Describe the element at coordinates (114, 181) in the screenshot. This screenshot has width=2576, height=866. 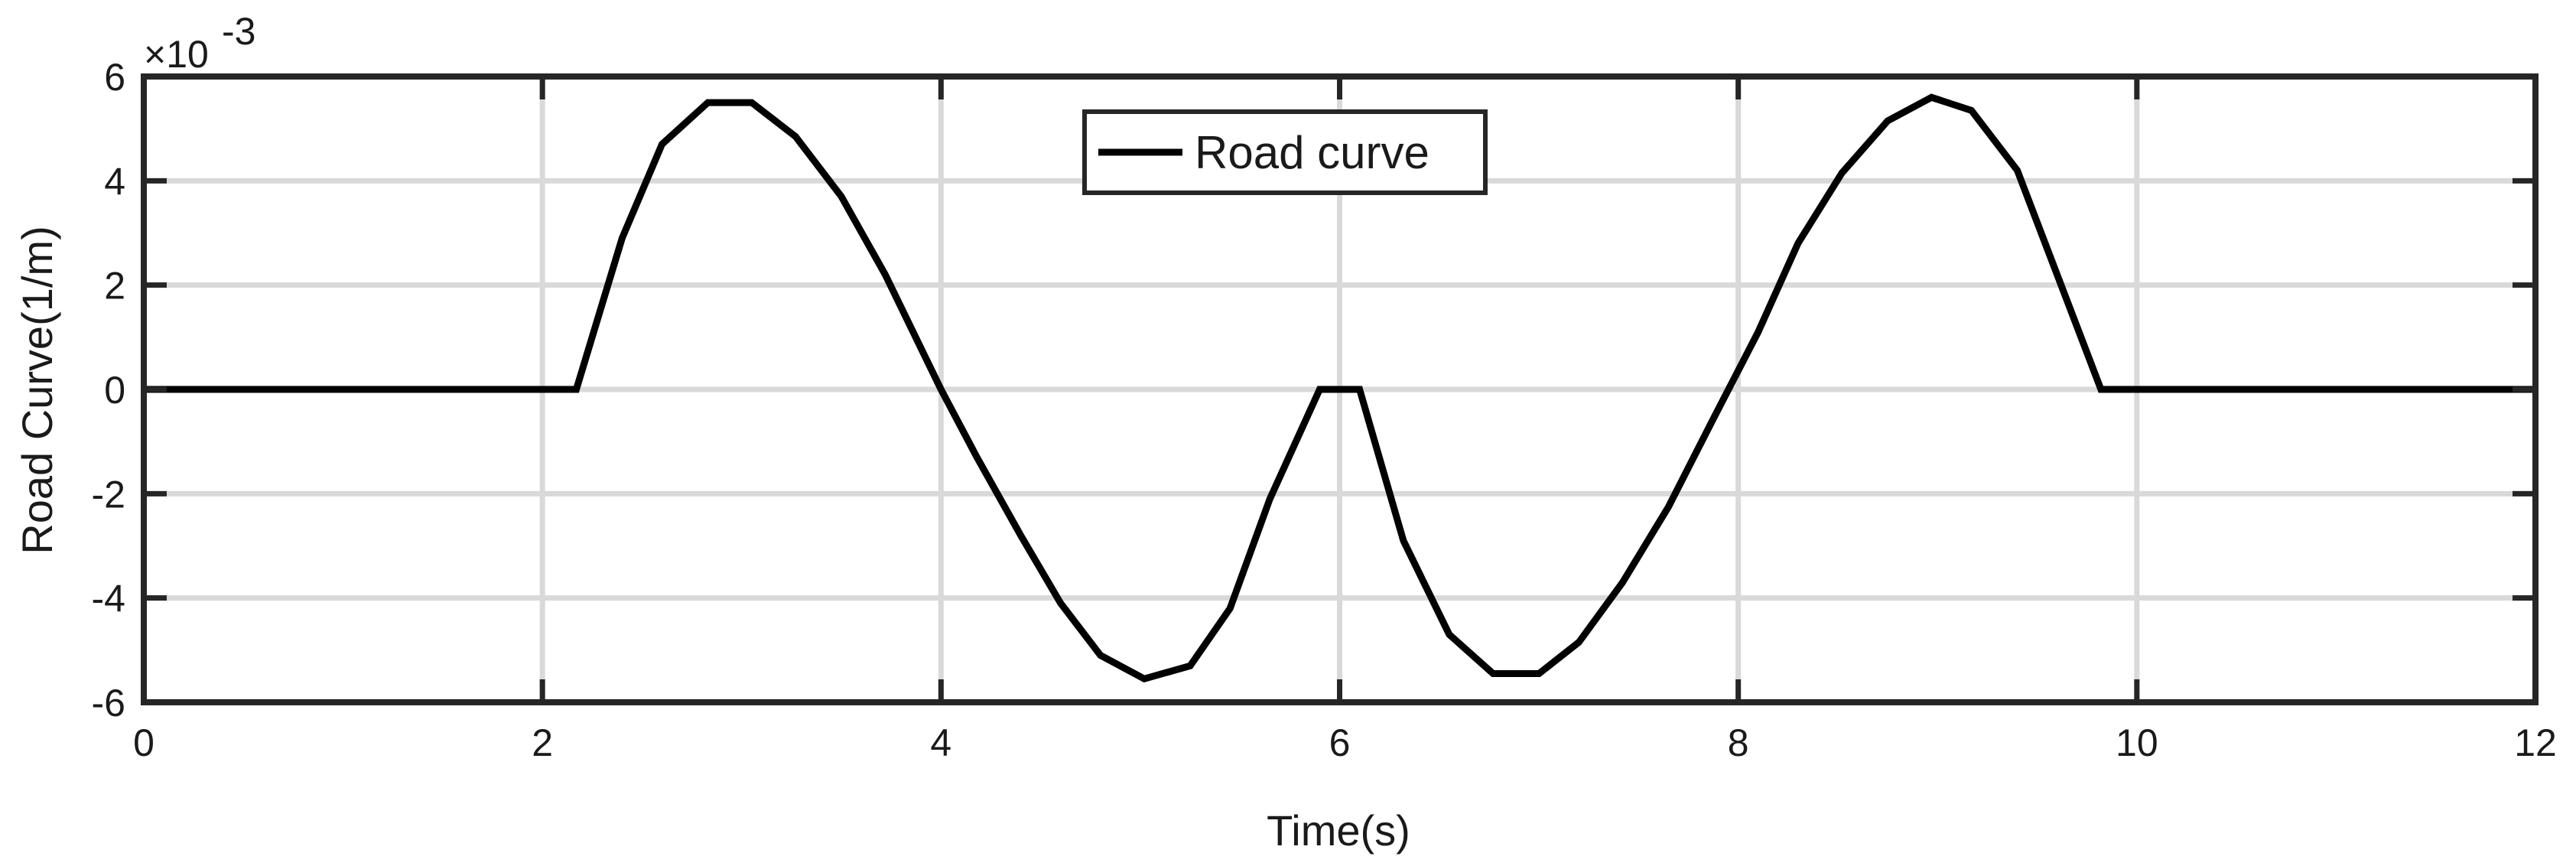
I see `y-tick-label: 4` at that location.